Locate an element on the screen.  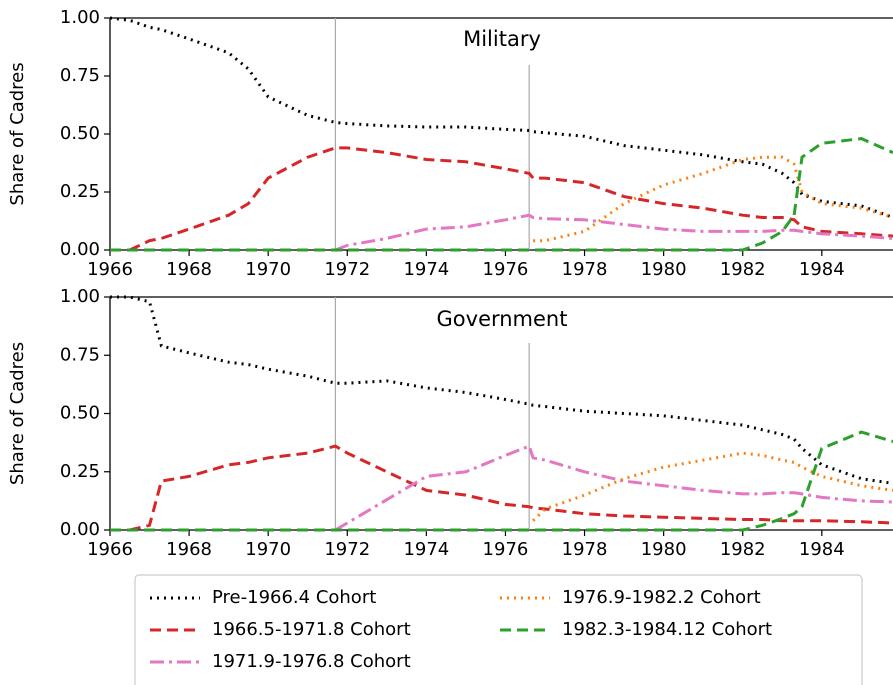
legend-box is located at coordinates (498, 629).